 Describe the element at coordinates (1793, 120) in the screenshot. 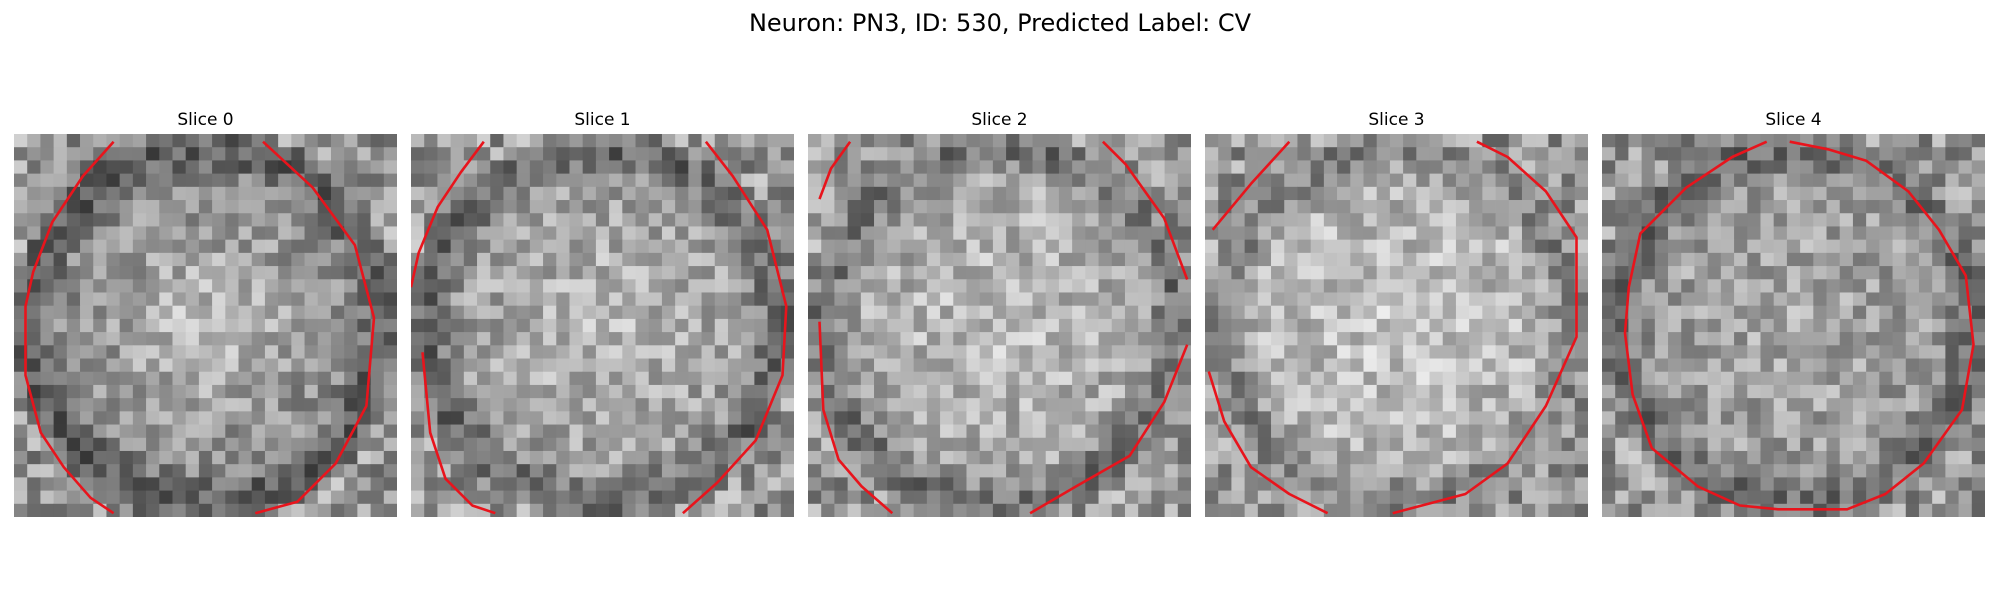

I see `slice-title: Slice 4` at that location.